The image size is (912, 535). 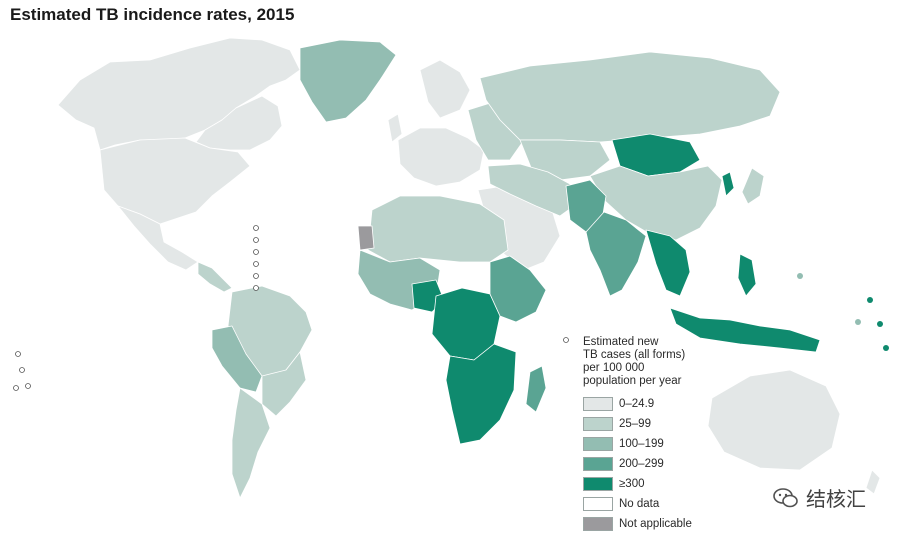 What do you see at coordinates (873, 482) in the screenshot?
I see `region-new-zealand` at bounding box center [873, 482].